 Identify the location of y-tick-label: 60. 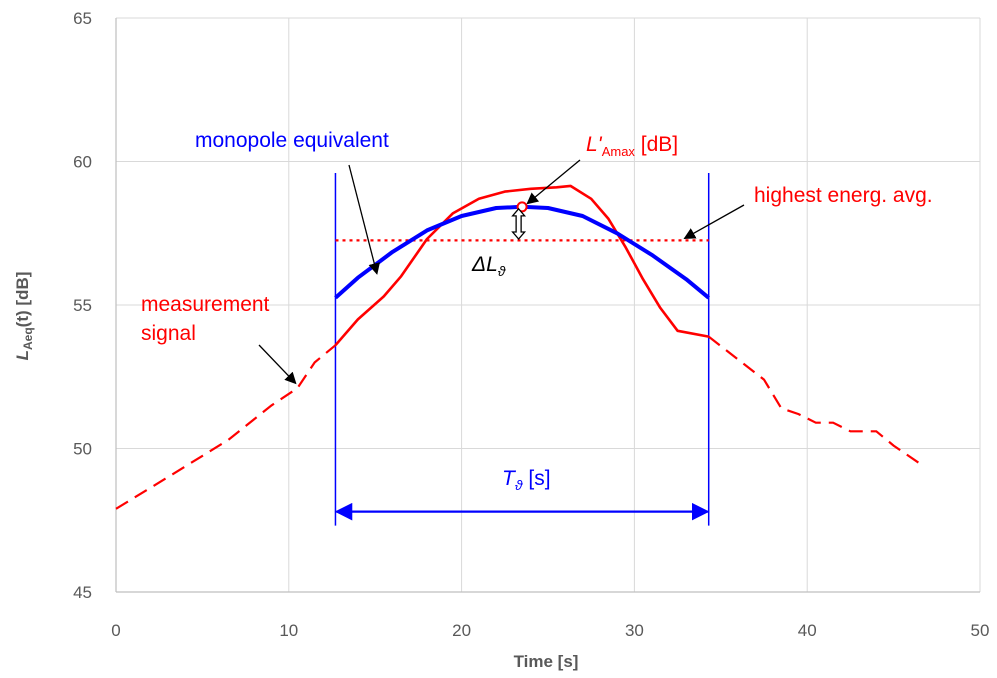
(82, 162).